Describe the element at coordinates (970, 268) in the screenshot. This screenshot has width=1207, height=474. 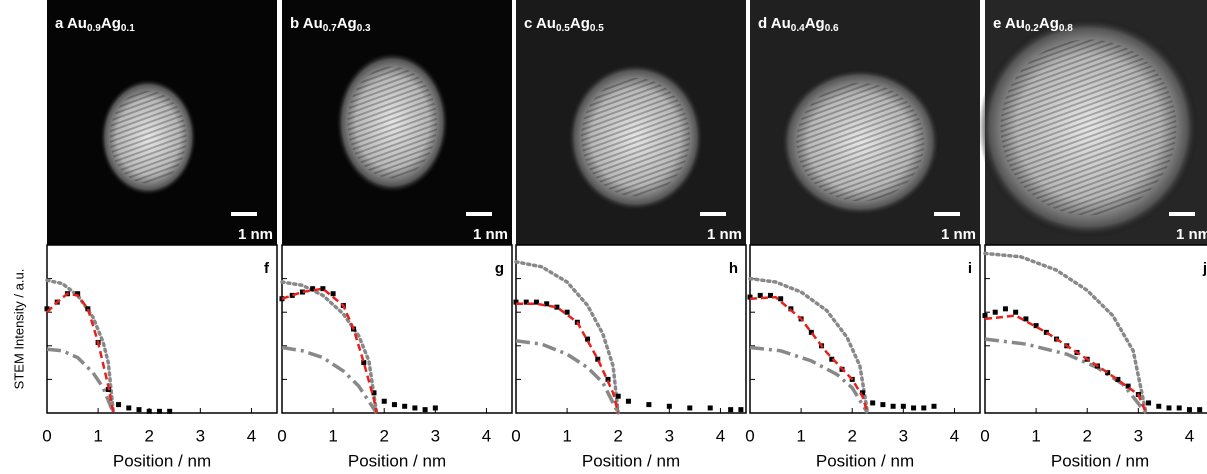
I see `panel-label: i` at that location.